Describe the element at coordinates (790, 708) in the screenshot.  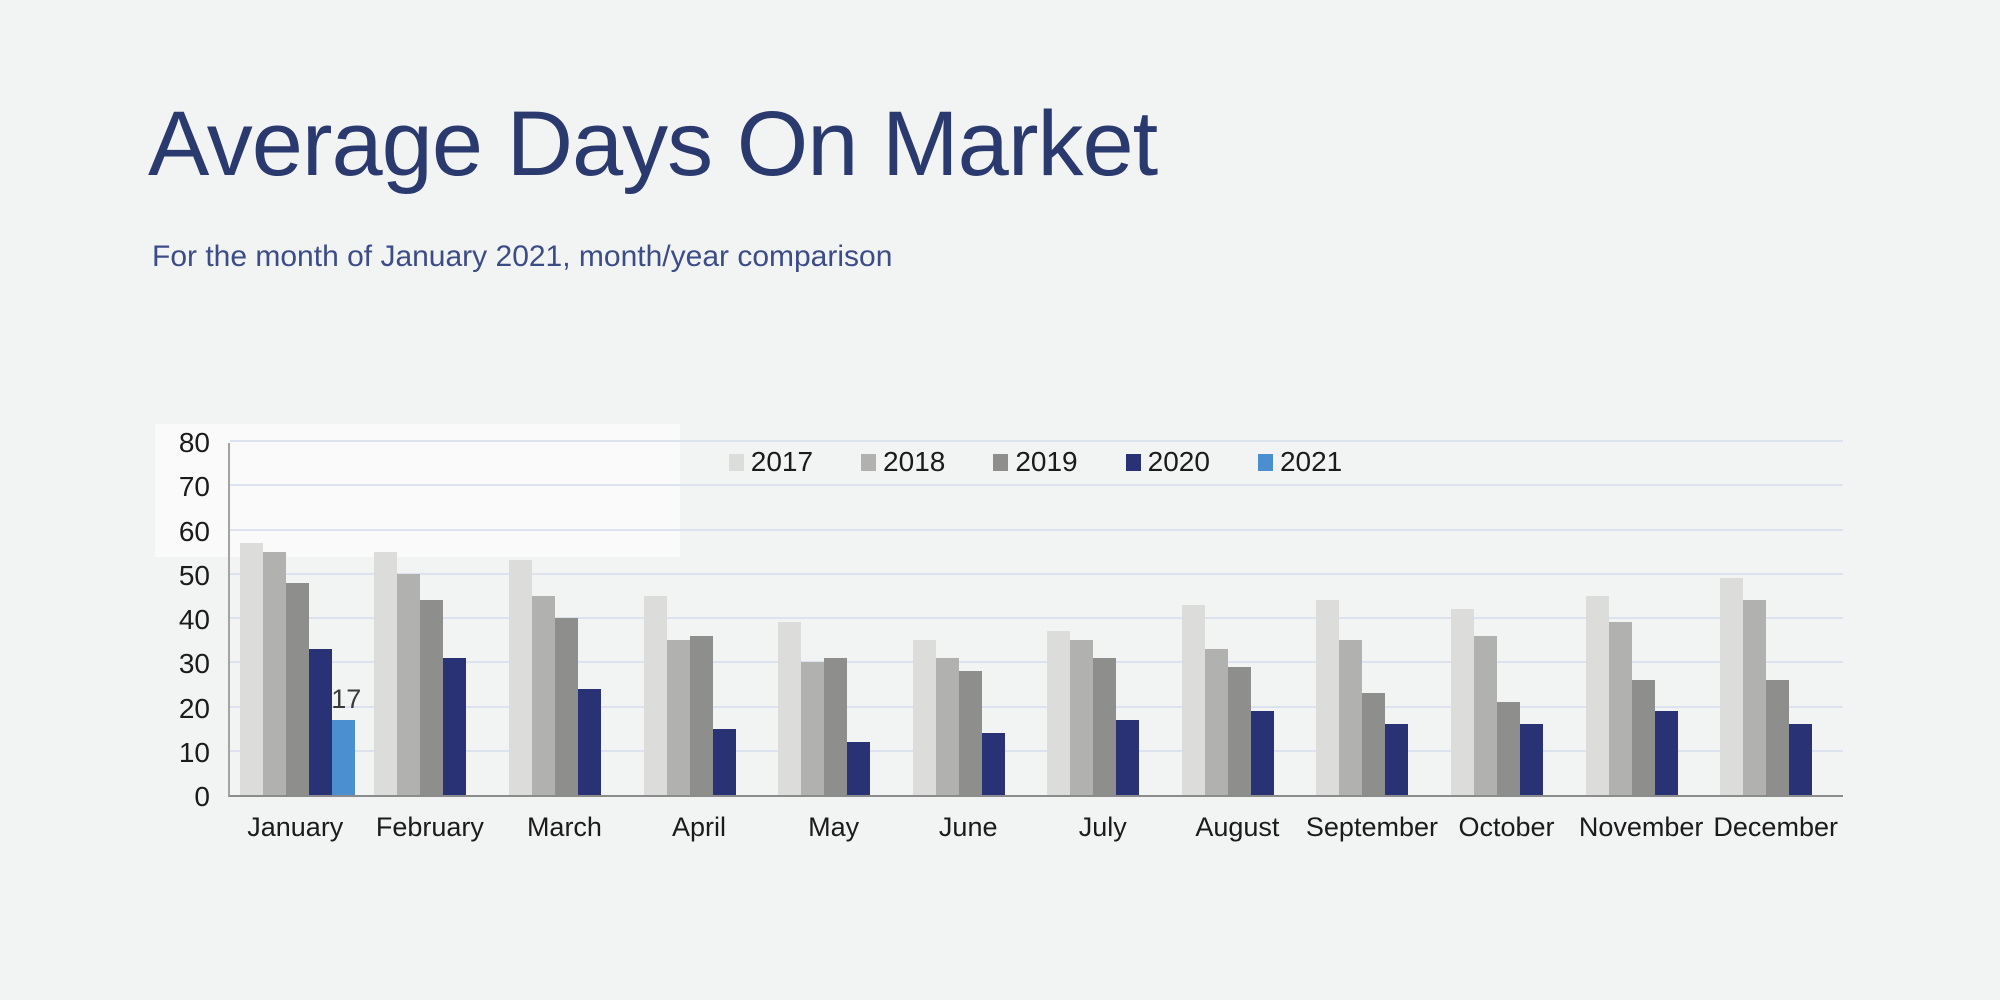
I see `bar-2017-may` at that location.